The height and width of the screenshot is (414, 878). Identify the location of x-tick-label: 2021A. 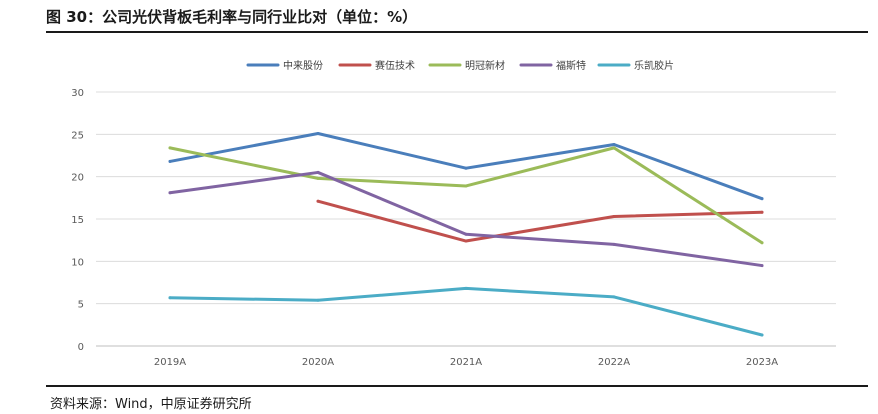
(466, 362).